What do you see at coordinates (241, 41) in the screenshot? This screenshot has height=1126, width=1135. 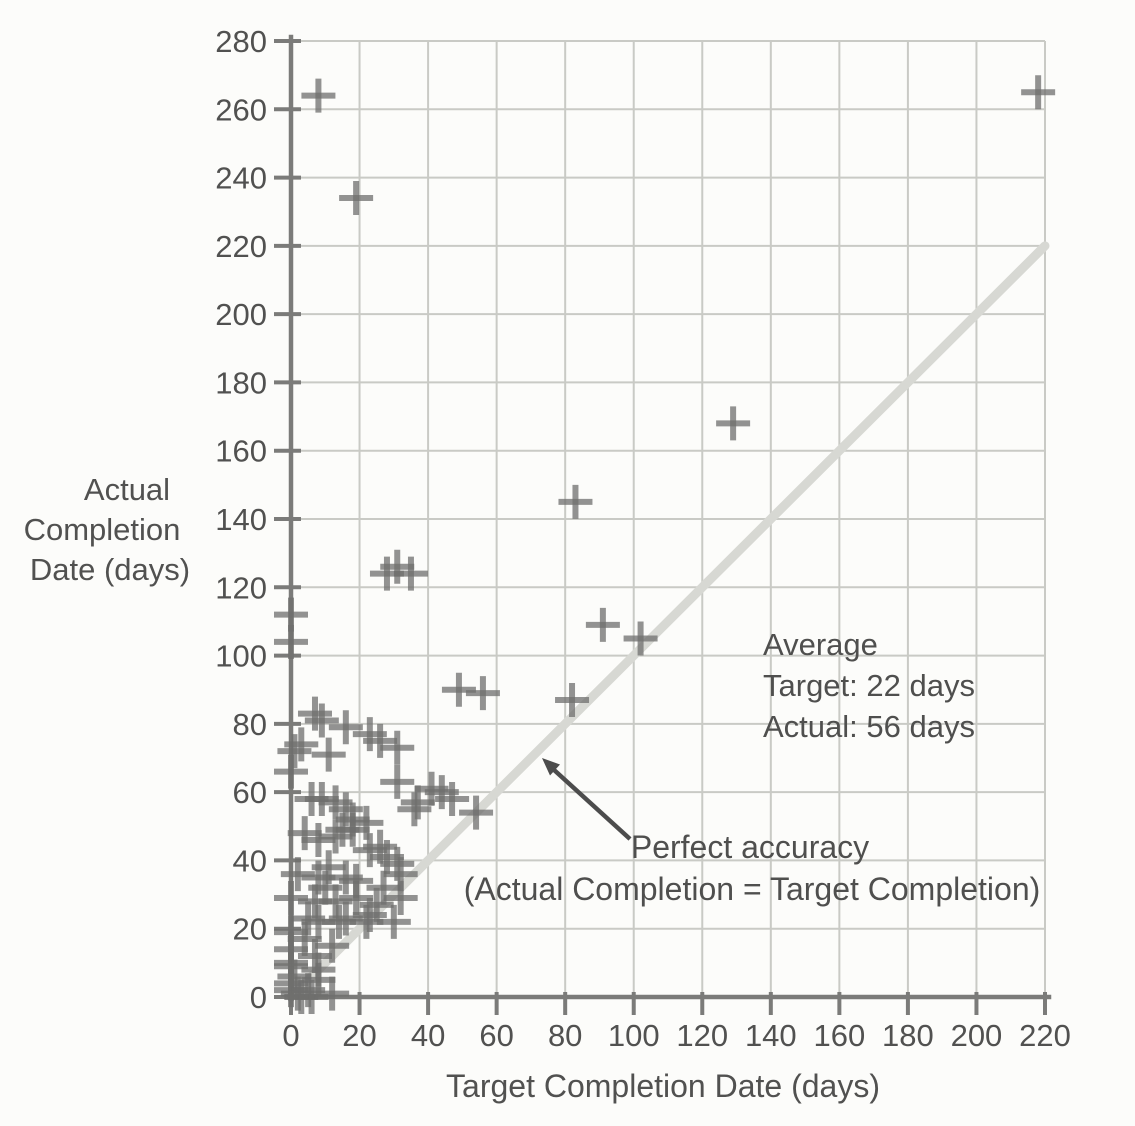 I see `y-tick-label: 280` at bounding box center [241, 41].